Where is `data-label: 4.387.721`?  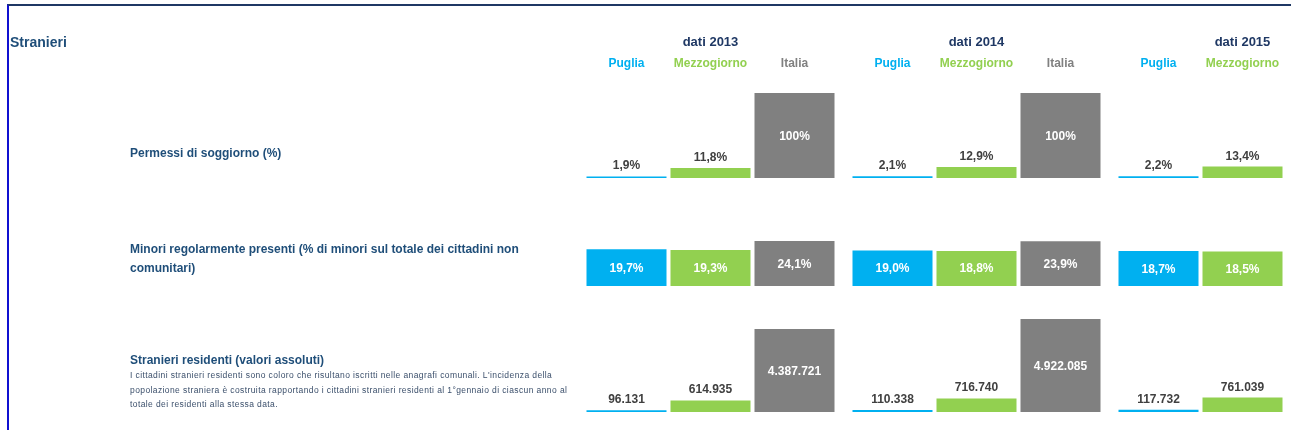 data-label: 4.387.721 is located at coordinates (794, 370).